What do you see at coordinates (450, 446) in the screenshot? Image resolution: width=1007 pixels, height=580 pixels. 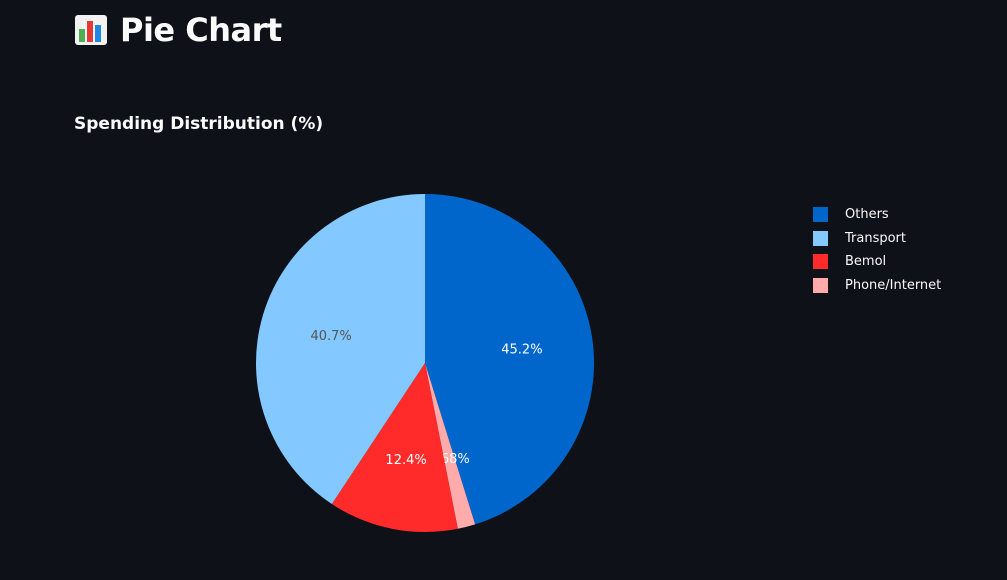 I see `pie-slice-phone-internet` at bounding box center [450, 446].